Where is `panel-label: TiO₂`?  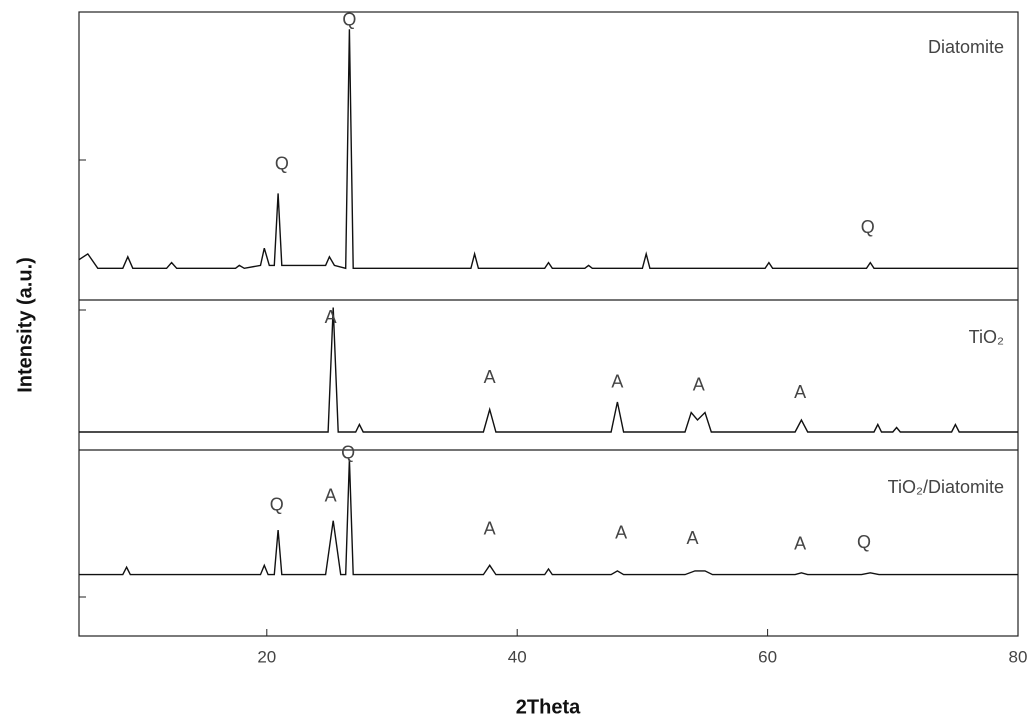
panel-label: TiO₂ is located at coordinates (986, 337).